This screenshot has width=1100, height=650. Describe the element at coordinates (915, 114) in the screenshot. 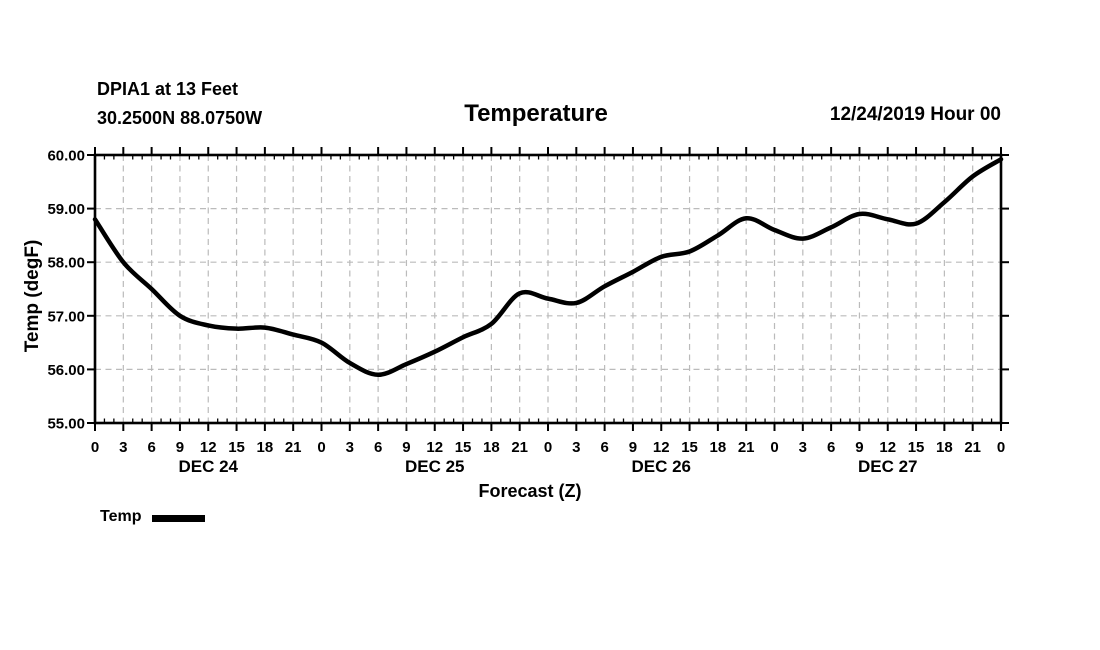

I see `forecast-datetime: 12/24/2019 Hour 00` at that location.